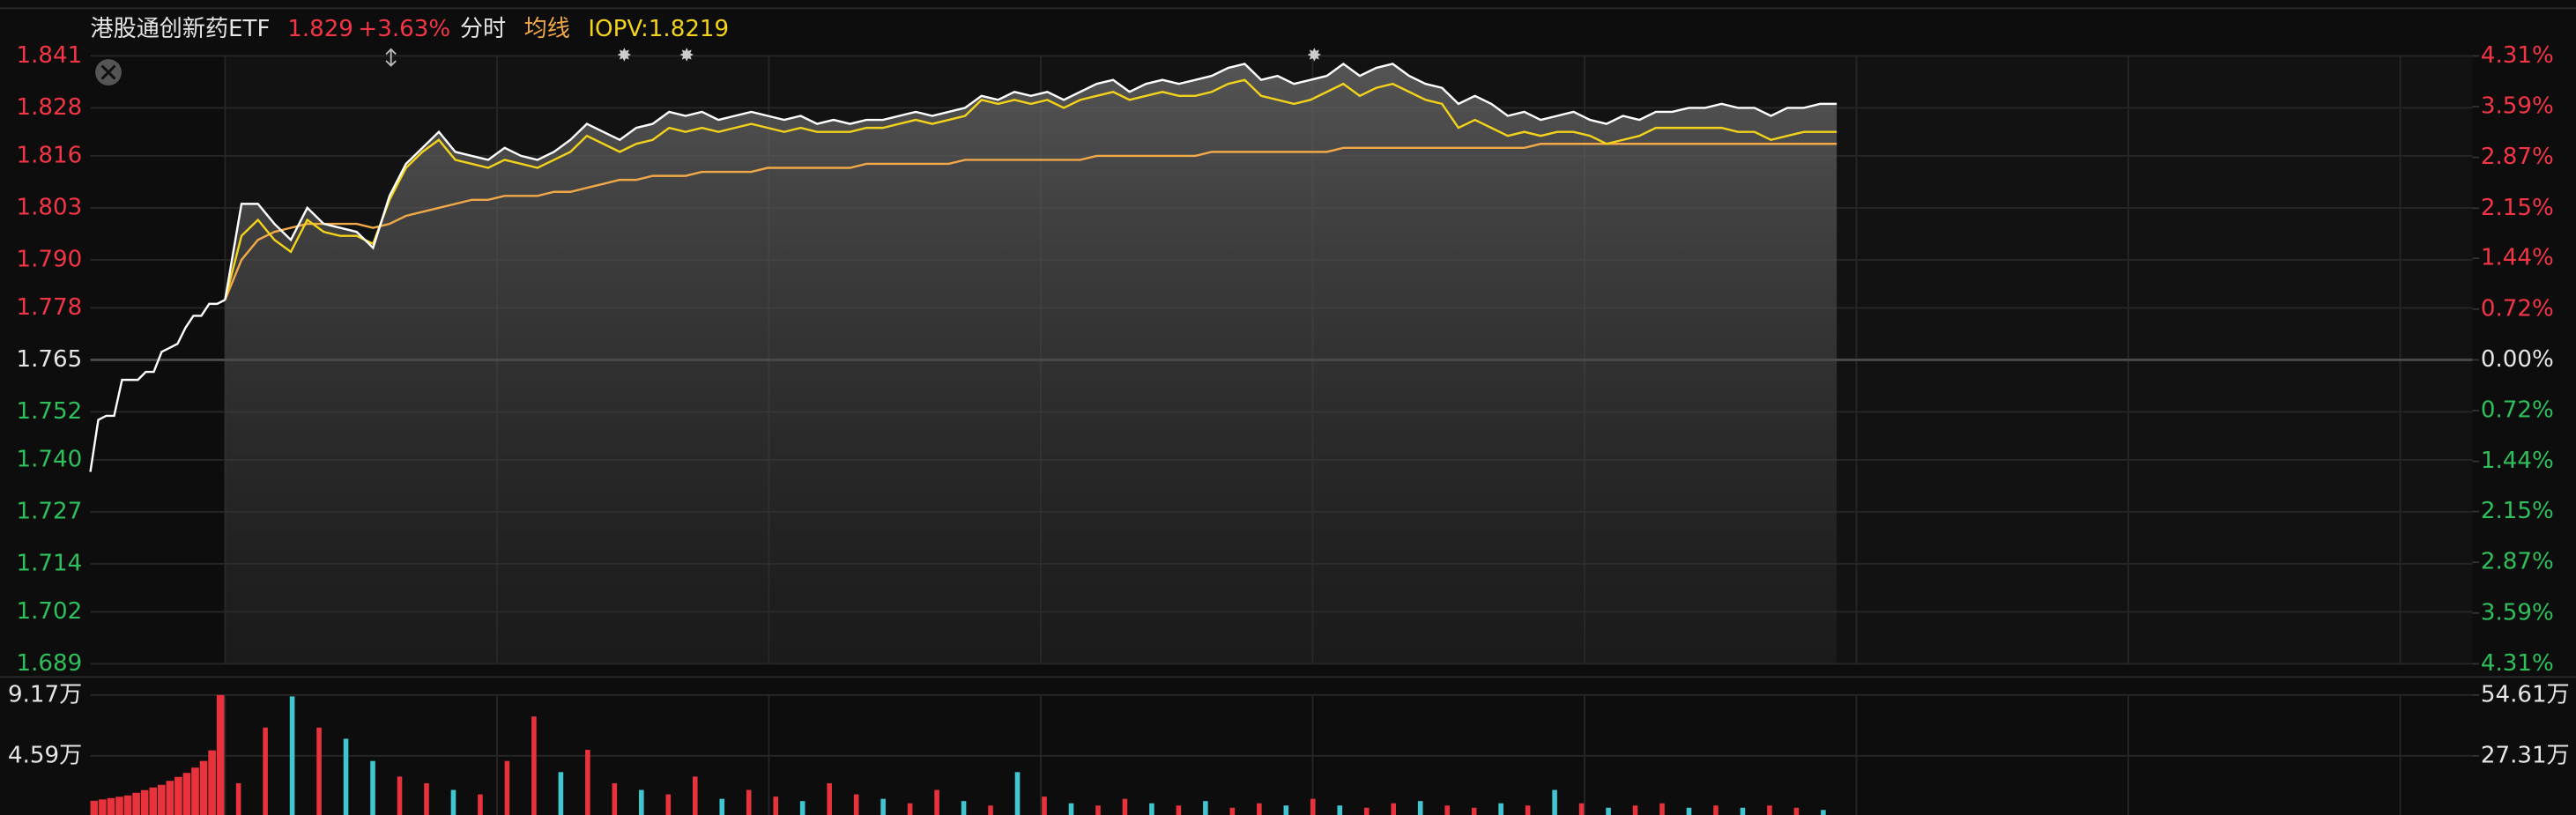 The height and width of the screenshot is (815, 2576). I want to click on volume-y2-tick-label: 27.31万, so click(2525, 755).